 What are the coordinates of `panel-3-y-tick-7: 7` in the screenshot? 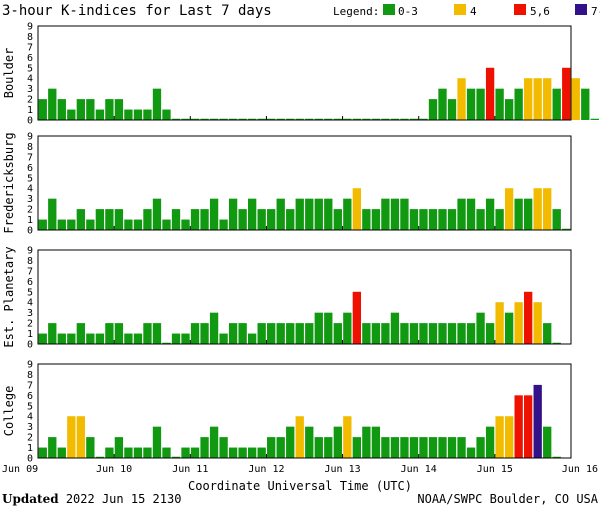 It's located at (30, 385).